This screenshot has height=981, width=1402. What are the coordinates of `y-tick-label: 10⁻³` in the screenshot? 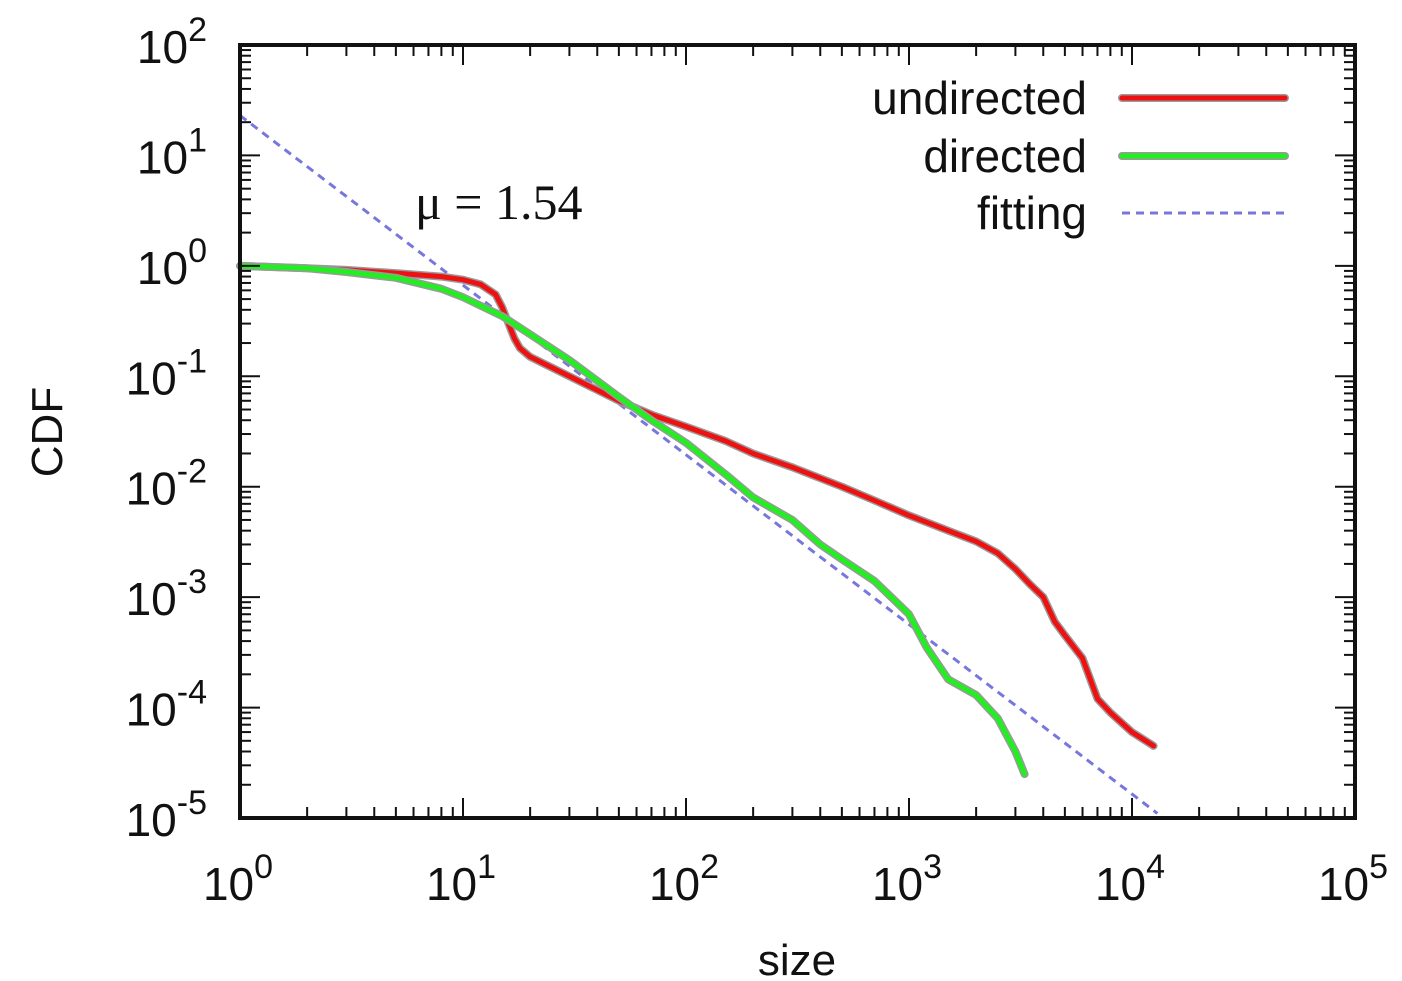 It's located at (166, 594).